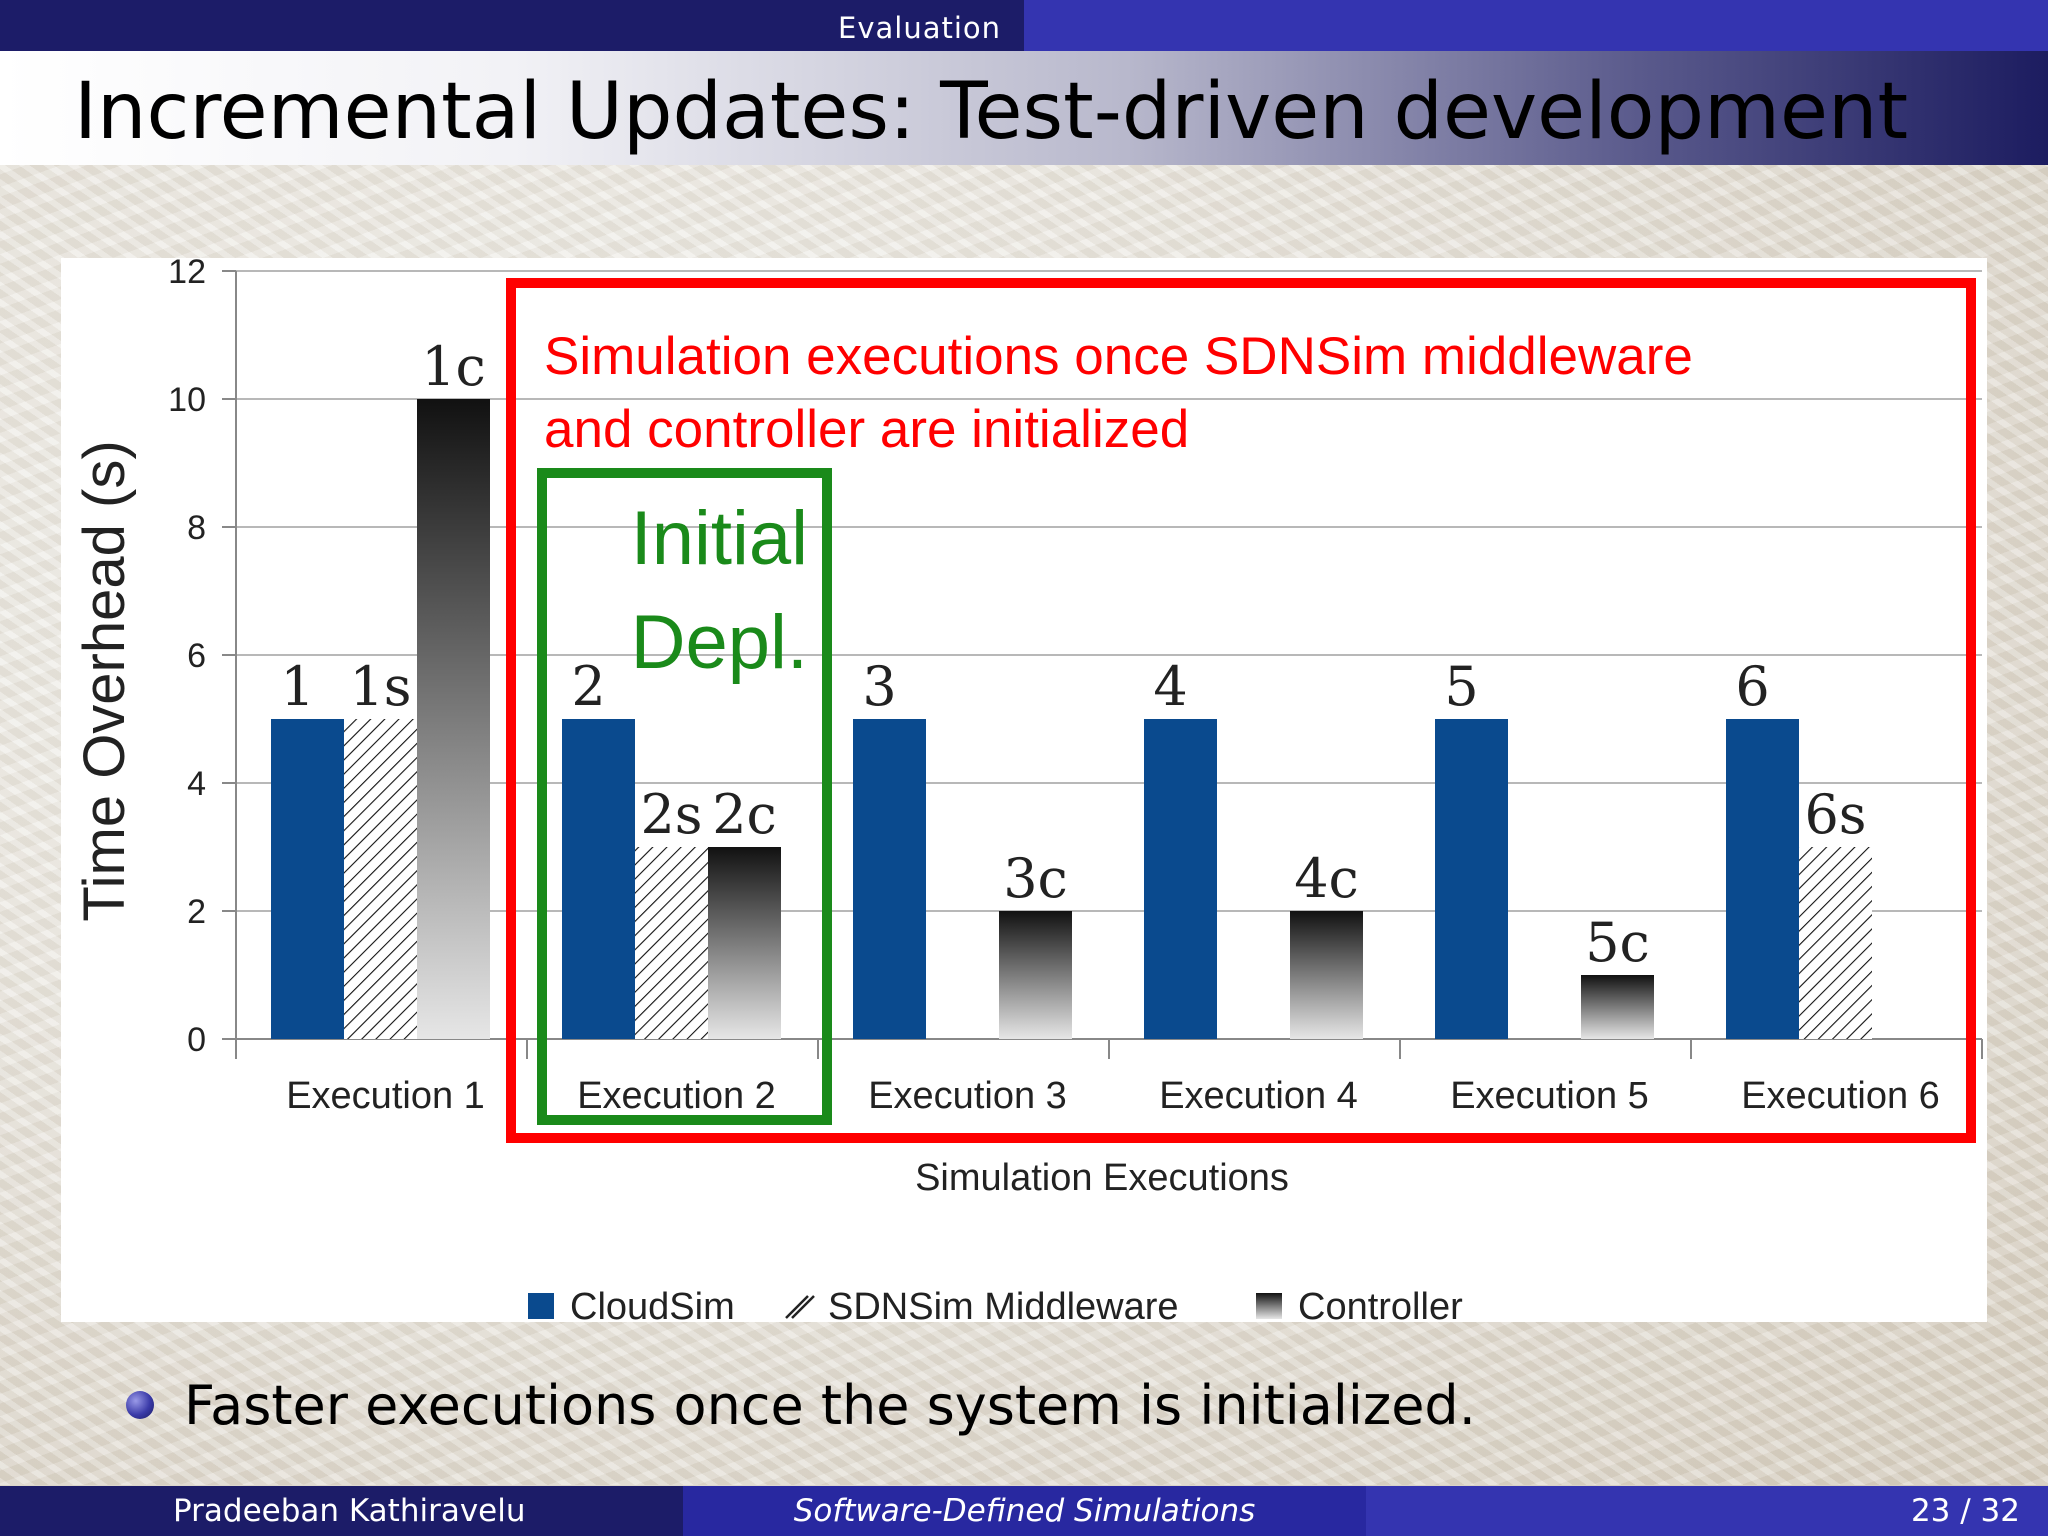 Image resolution: width=2048 pixels, height=1536 pixels. I want to click on data-label: 5c, so click(1617, 942).